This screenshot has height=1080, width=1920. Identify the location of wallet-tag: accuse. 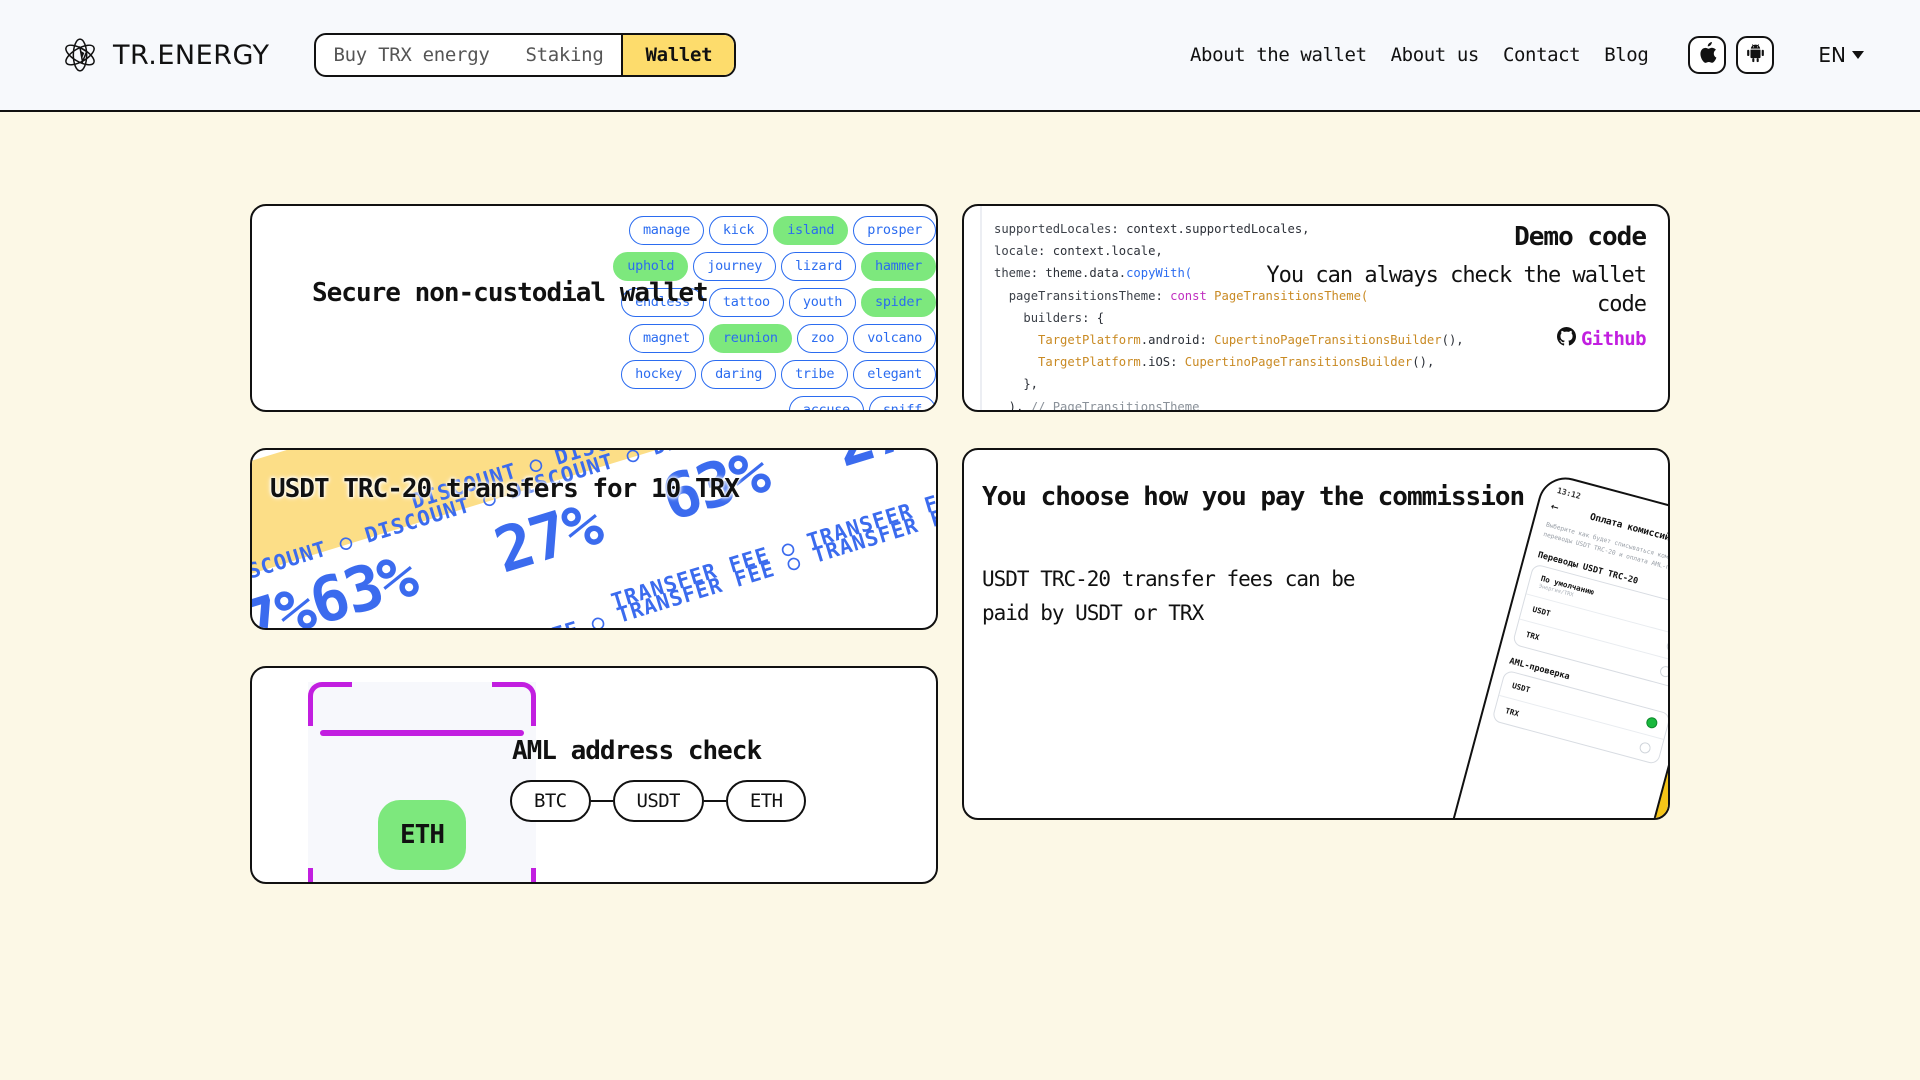
(826, 403).